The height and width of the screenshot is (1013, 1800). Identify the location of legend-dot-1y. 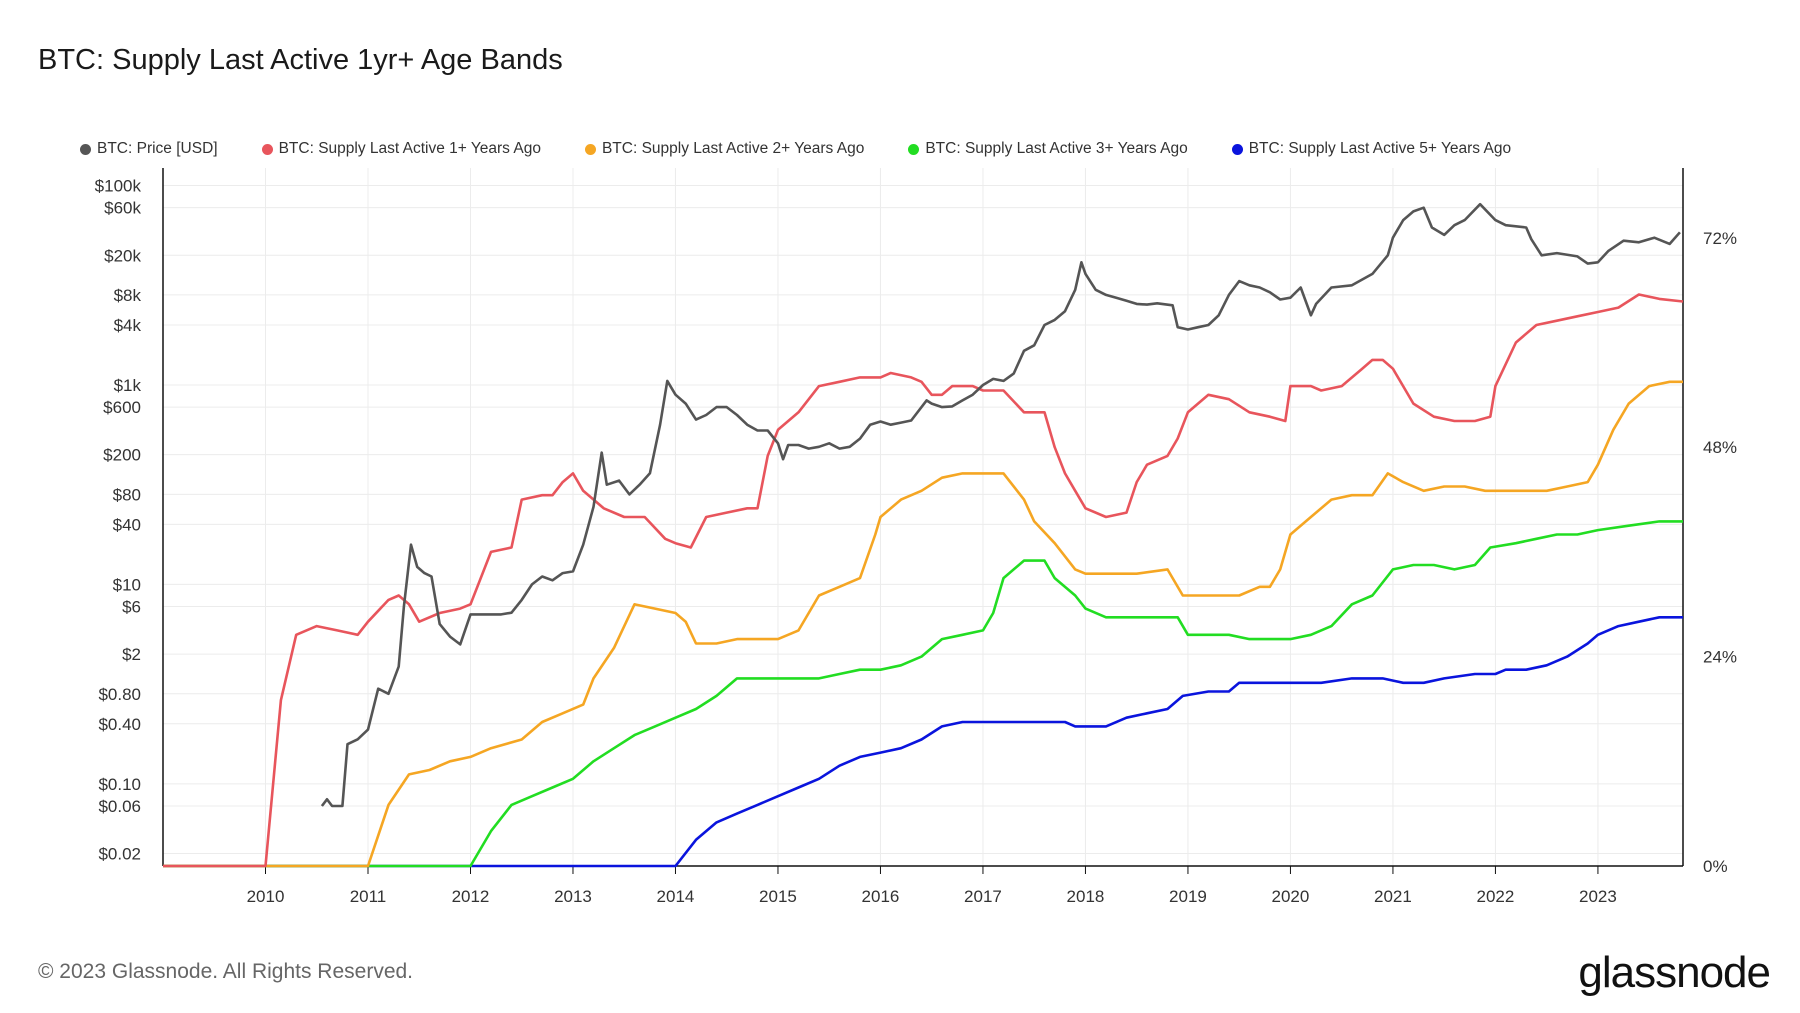
(267, 149).